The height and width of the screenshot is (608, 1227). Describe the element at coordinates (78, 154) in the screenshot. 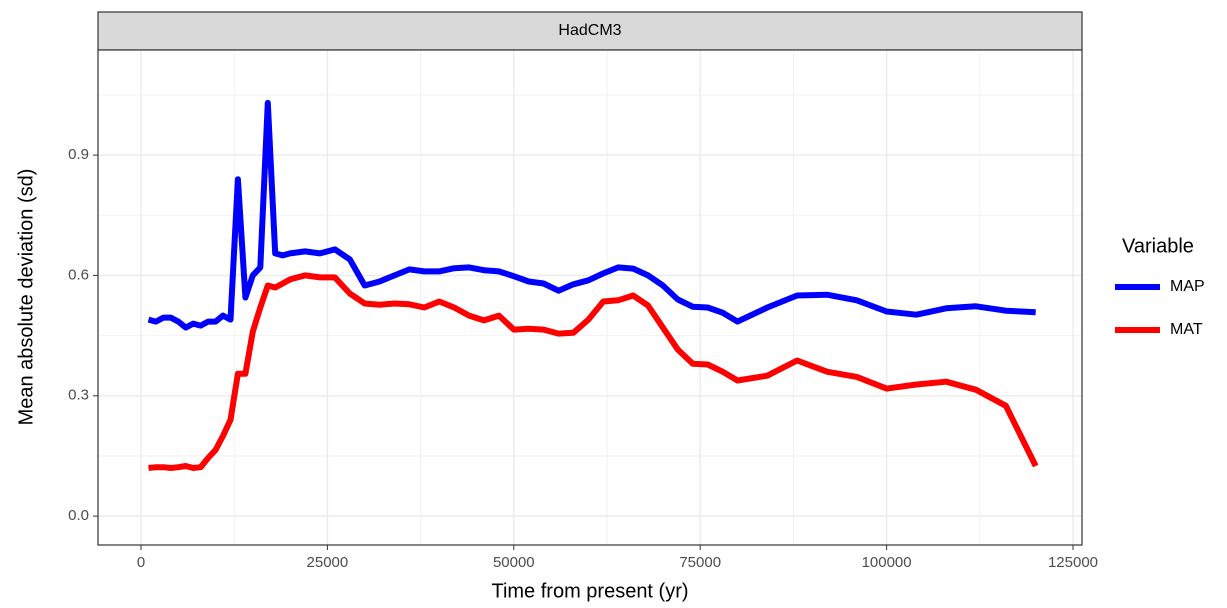

I see `y-tick-label: 0.9` at that location.